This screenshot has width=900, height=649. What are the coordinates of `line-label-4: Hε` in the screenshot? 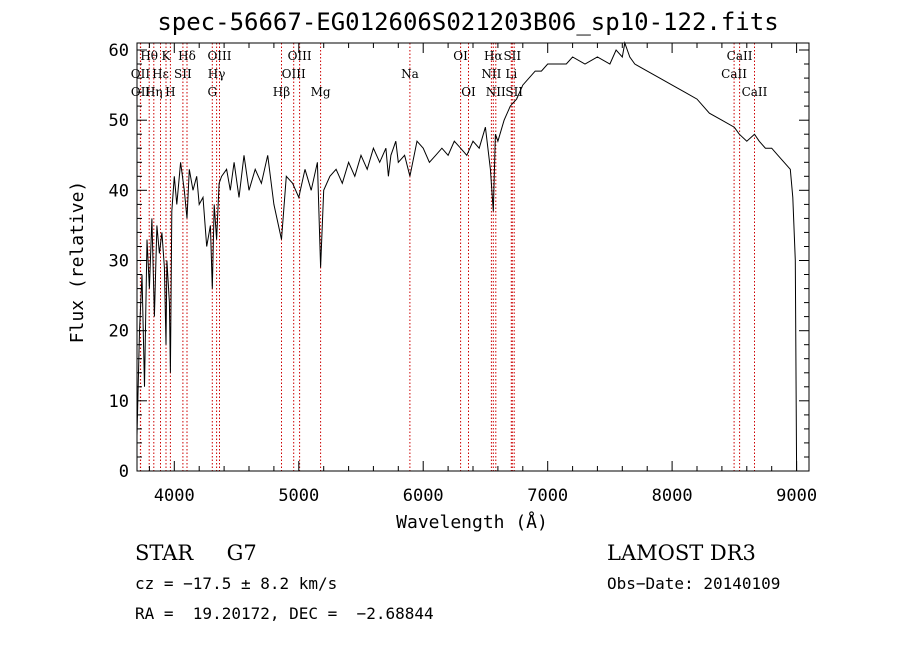 It's located at (160, 74).